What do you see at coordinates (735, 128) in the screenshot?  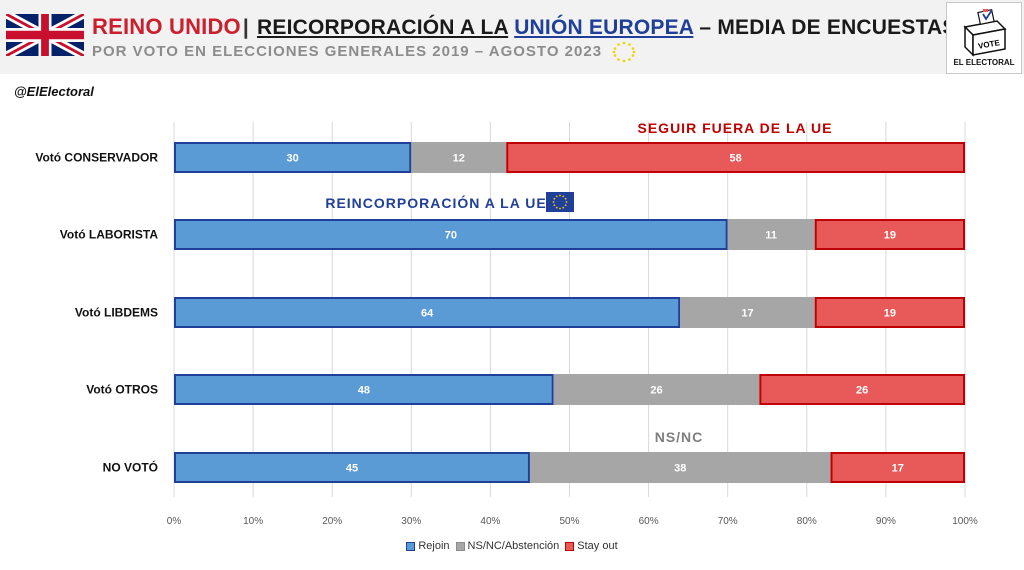 I see `annotation-stay-out: SEGUIR FUERA DE LA UE` at bounding box center [735, 128].